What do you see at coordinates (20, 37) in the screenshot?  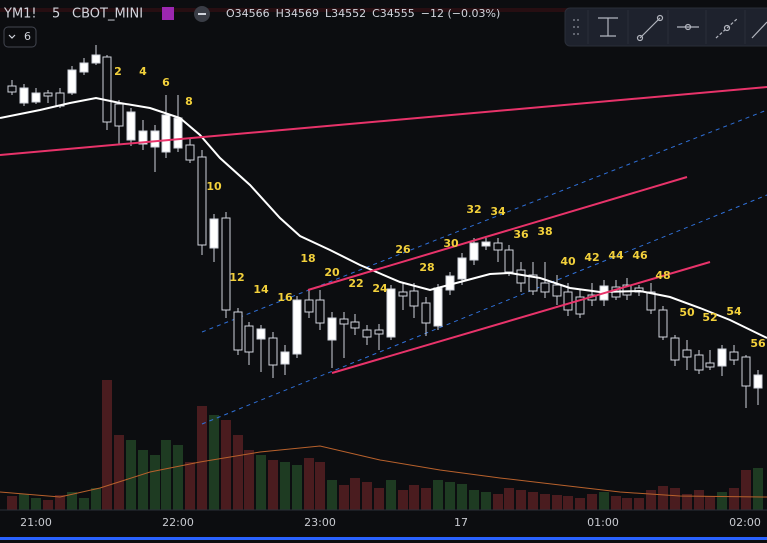 I see `legend-toggle` at bounding box center [20, 37].